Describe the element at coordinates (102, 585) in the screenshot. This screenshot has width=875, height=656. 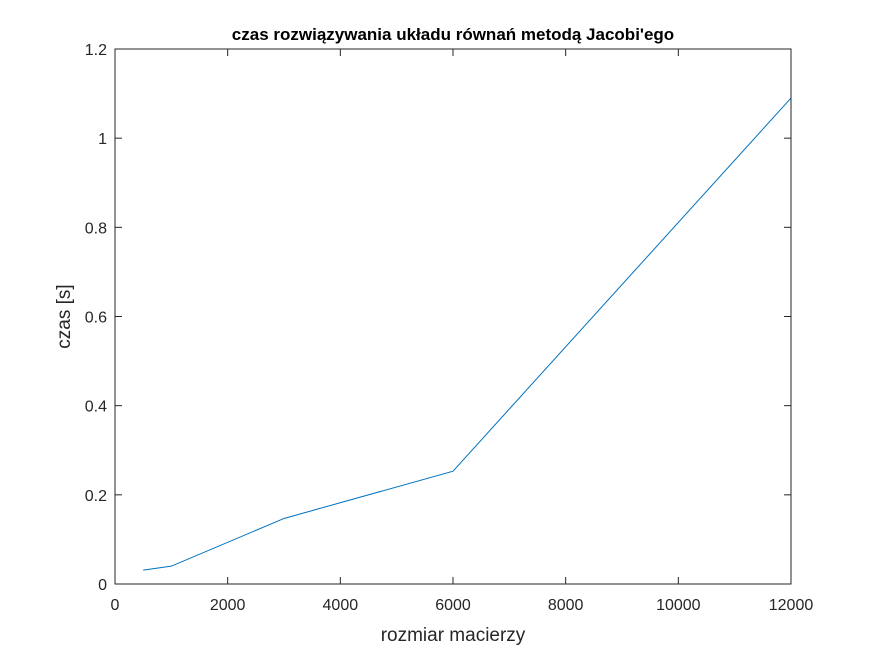
I see `y-tick-label: 0` at that location.